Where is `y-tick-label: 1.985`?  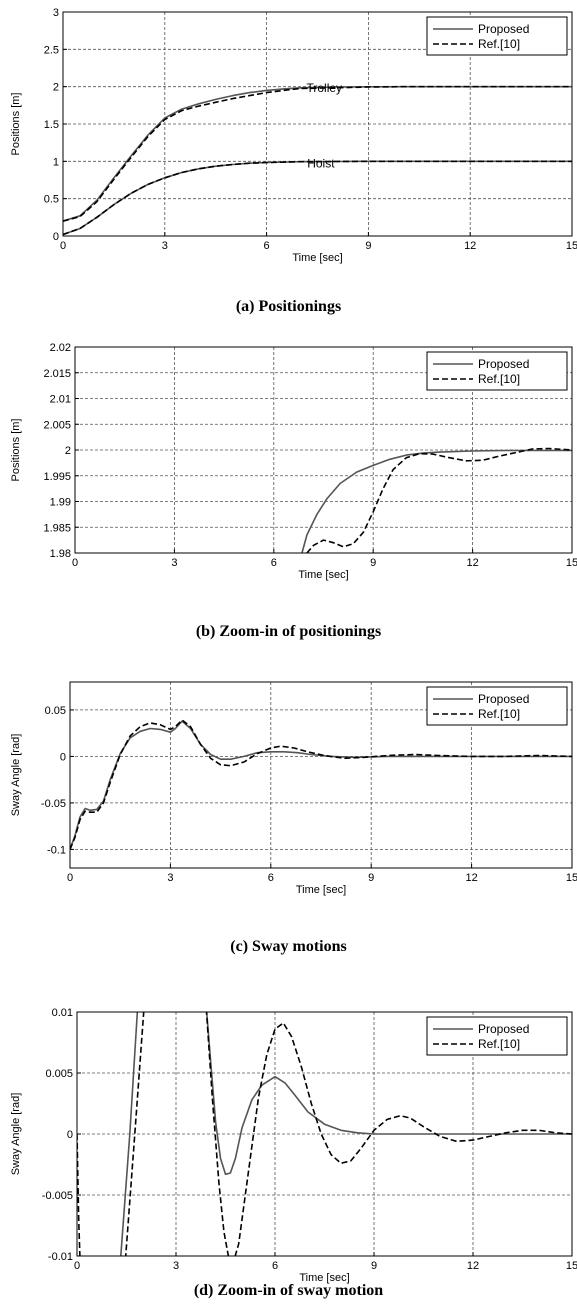
y-tick-label: 1.985 is located at coordinates (57, 528).